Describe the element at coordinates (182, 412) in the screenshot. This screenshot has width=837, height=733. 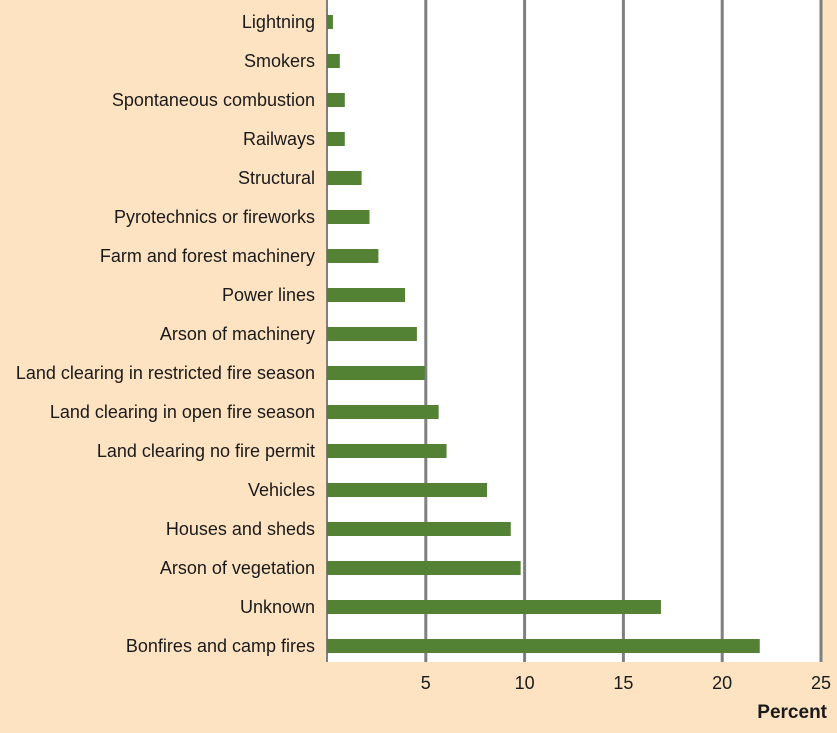
I see `category-label: Land clearing in open fire season` at that location.